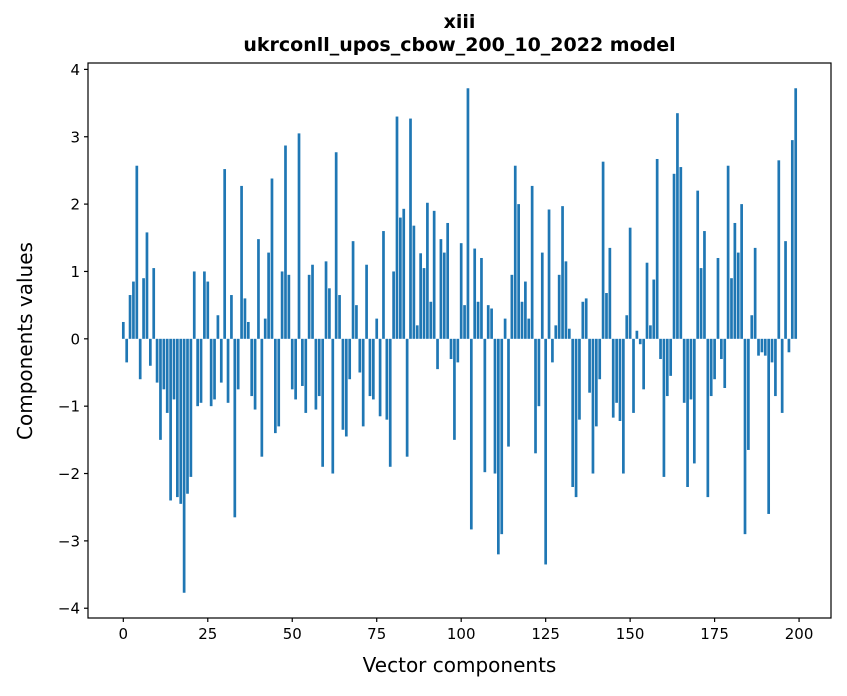 Image resolution: width=847 pixels, height=696 pixels. I want to click on y-tick-label: 0, so click(75, 339).